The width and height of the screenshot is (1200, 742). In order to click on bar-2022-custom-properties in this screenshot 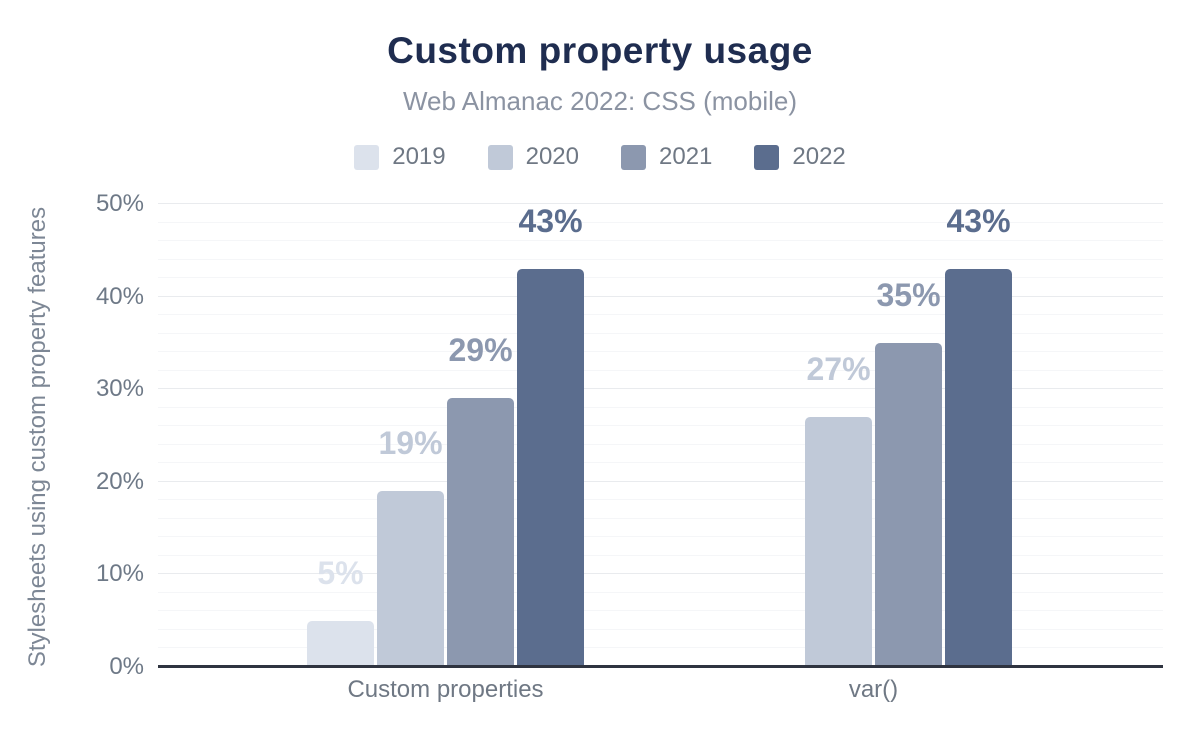, I will do `click(550, 467)`.